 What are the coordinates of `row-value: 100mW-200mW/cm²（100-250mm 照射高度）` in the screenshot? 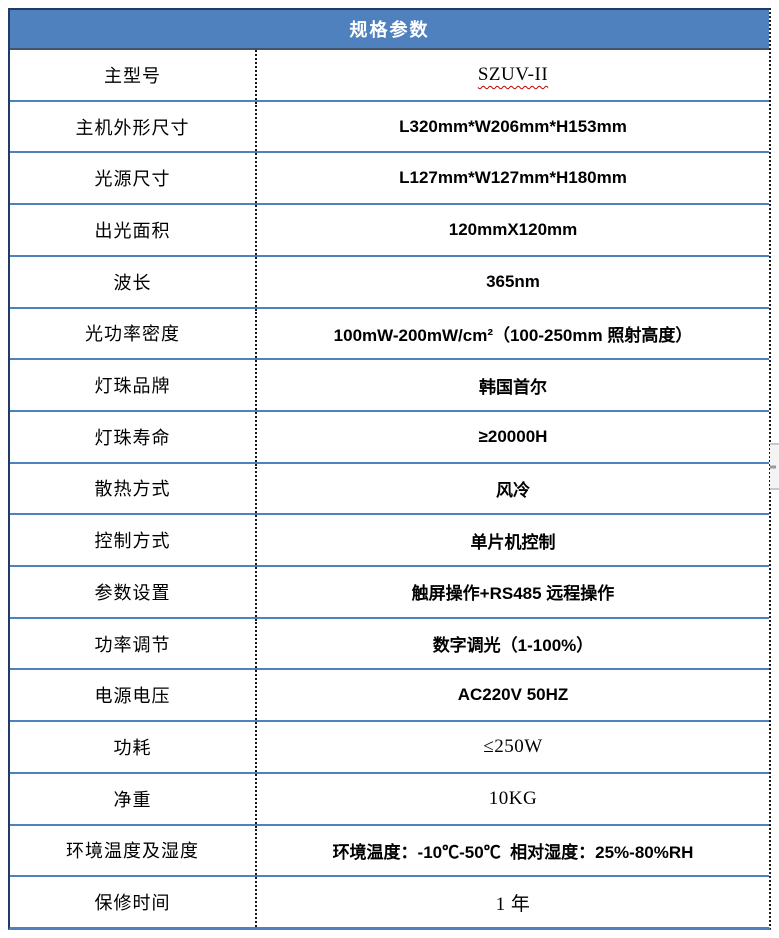 It's located at (512, 333).